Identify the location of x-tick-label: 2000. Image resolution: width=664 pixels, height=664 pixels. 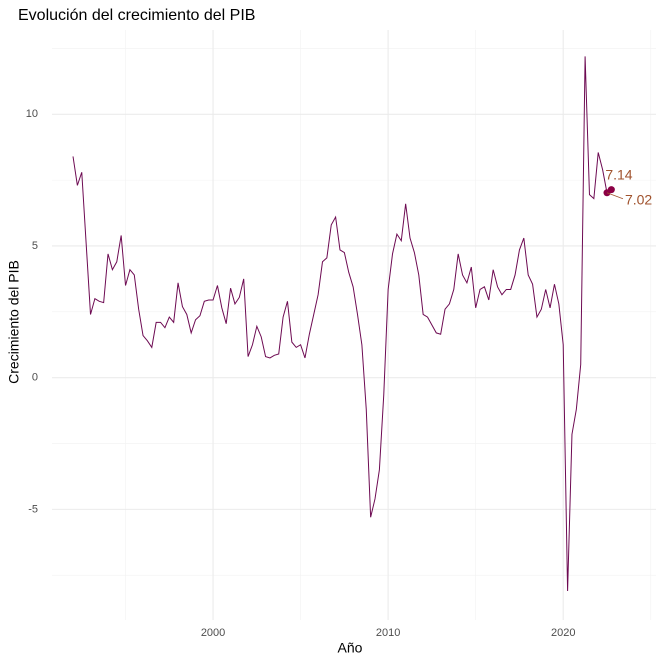
(213, 633).